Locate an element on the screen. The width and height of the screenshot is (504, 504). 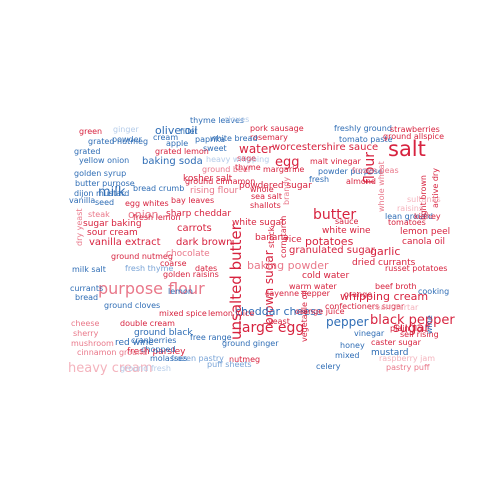
word: grated lemon is located at coordinates (182, 151).